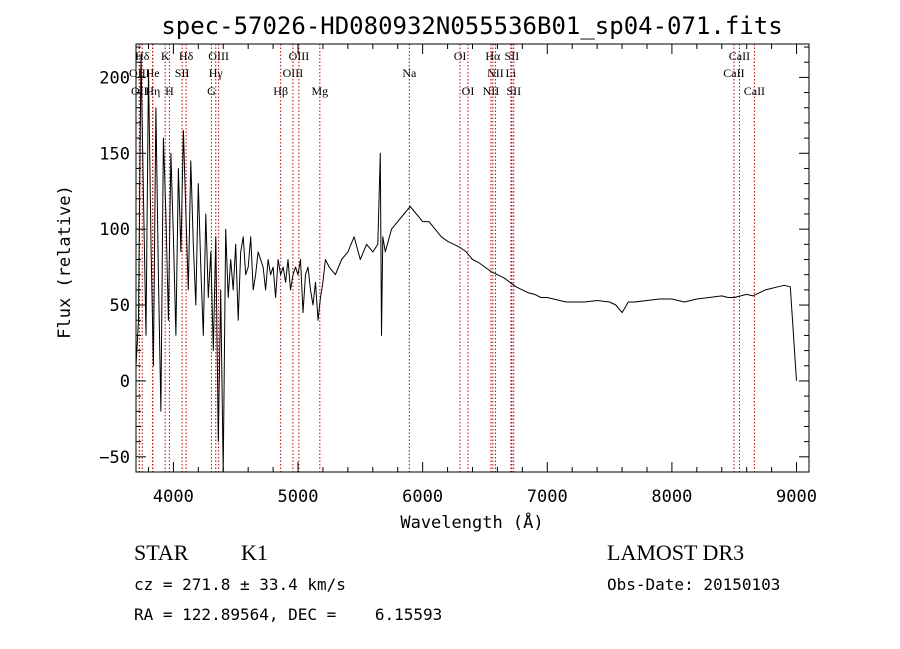 This screenshot has width=900, height=649. I want to click on y-tick-label: 0, so click(125, 382).